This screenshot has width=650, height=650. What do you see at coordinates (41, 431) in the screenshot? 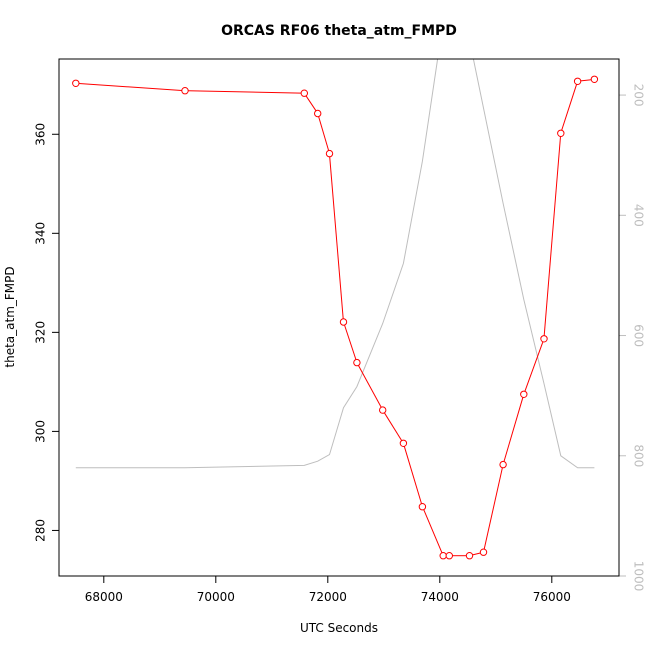
I see `y-tick-label: 300` at bounding box center [41, 431].